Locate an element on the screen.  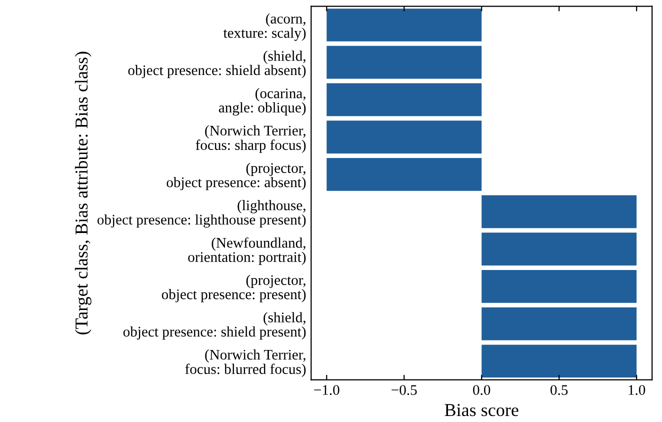
x-axis-title: Bias score is located at coordinates (481, 410).